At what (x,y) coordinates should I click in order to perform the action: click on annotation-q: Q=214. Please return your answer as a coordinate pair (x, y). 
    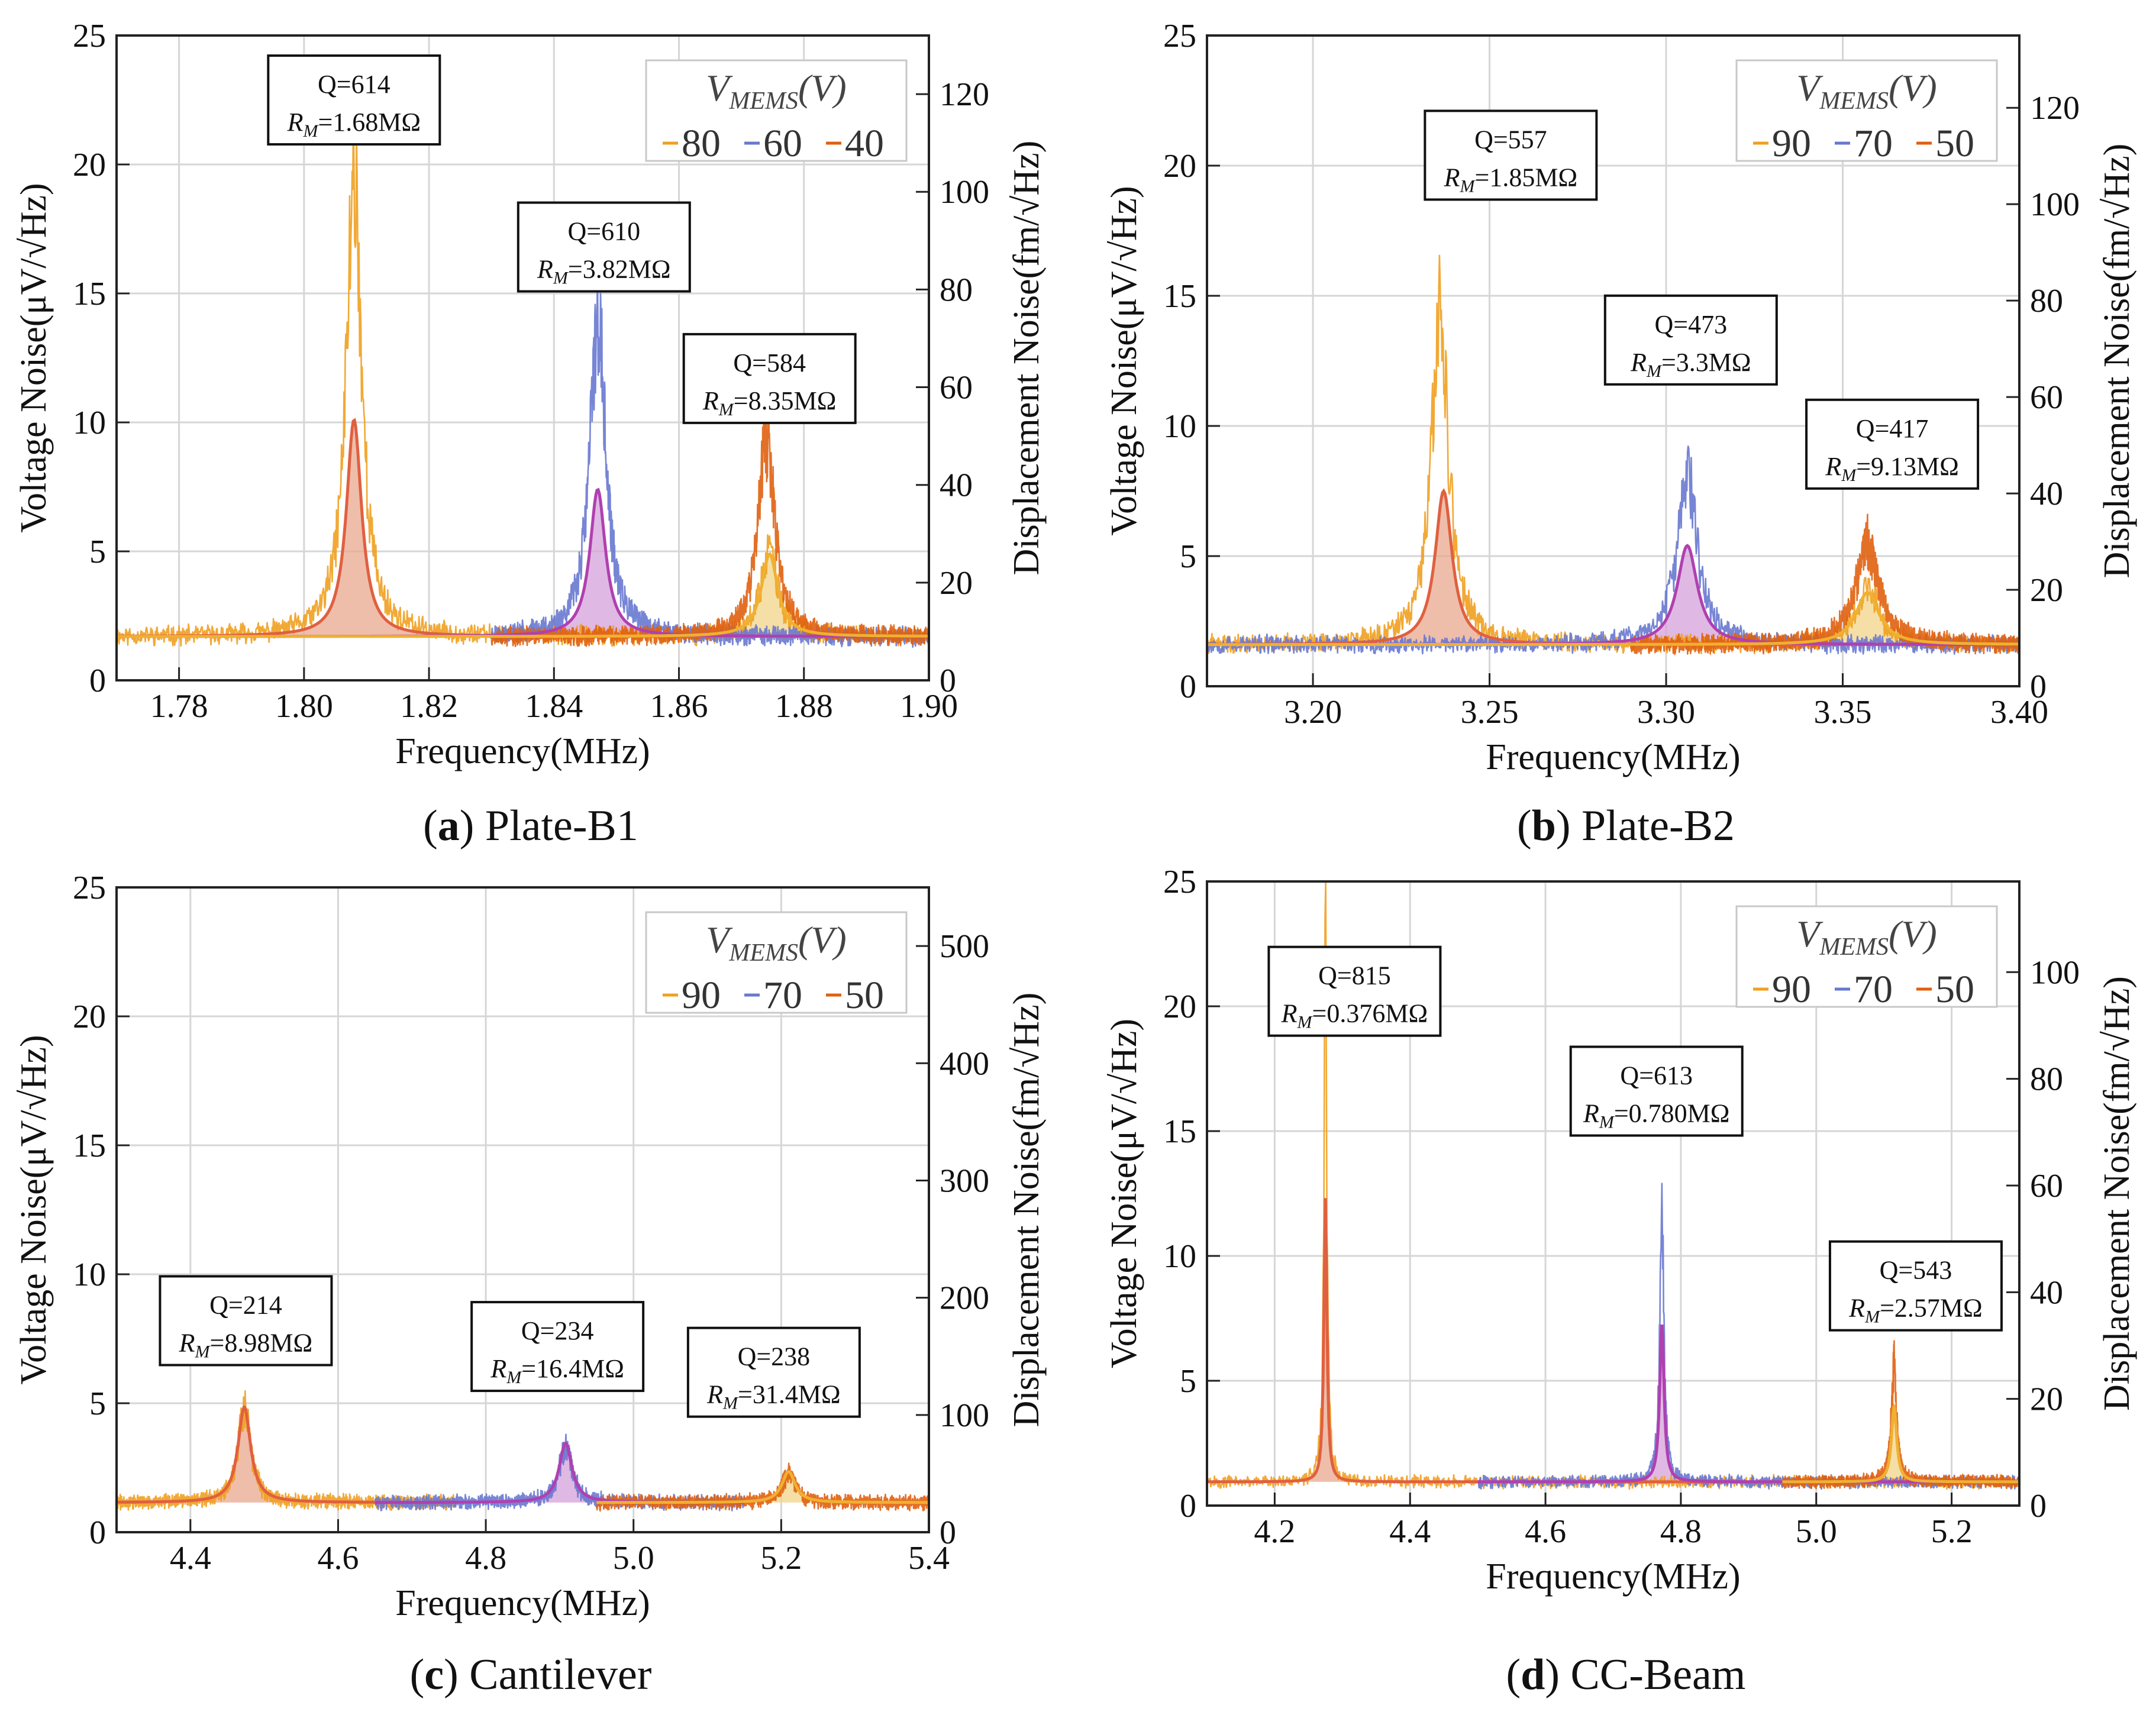
    Looking at the image, I should click on (245, 1304).